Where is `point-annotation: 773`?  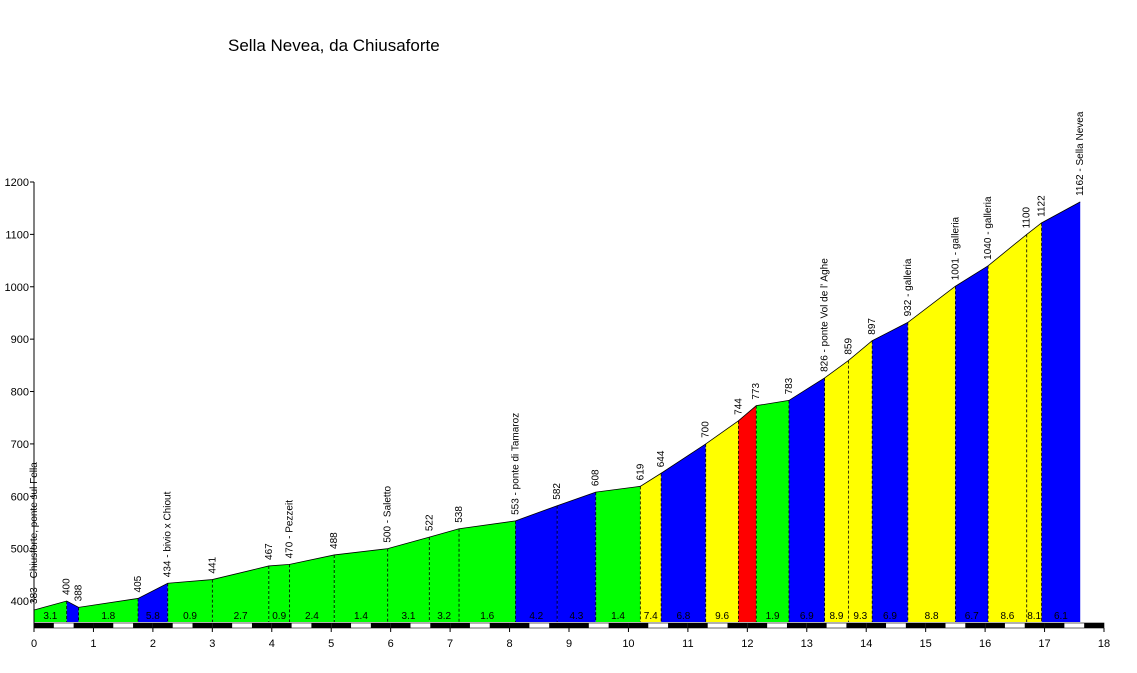 point-annotation: 773 is located at coordinates (756, 391).